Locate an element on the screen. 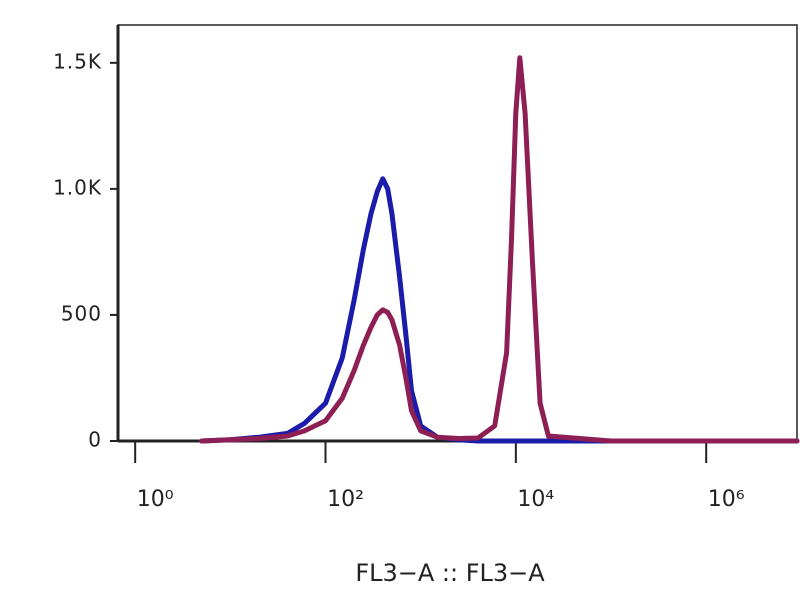 The width and height of the screenshot is (800, 600). x-tick-label: 10⁶ is located at coordinates (726, 499).